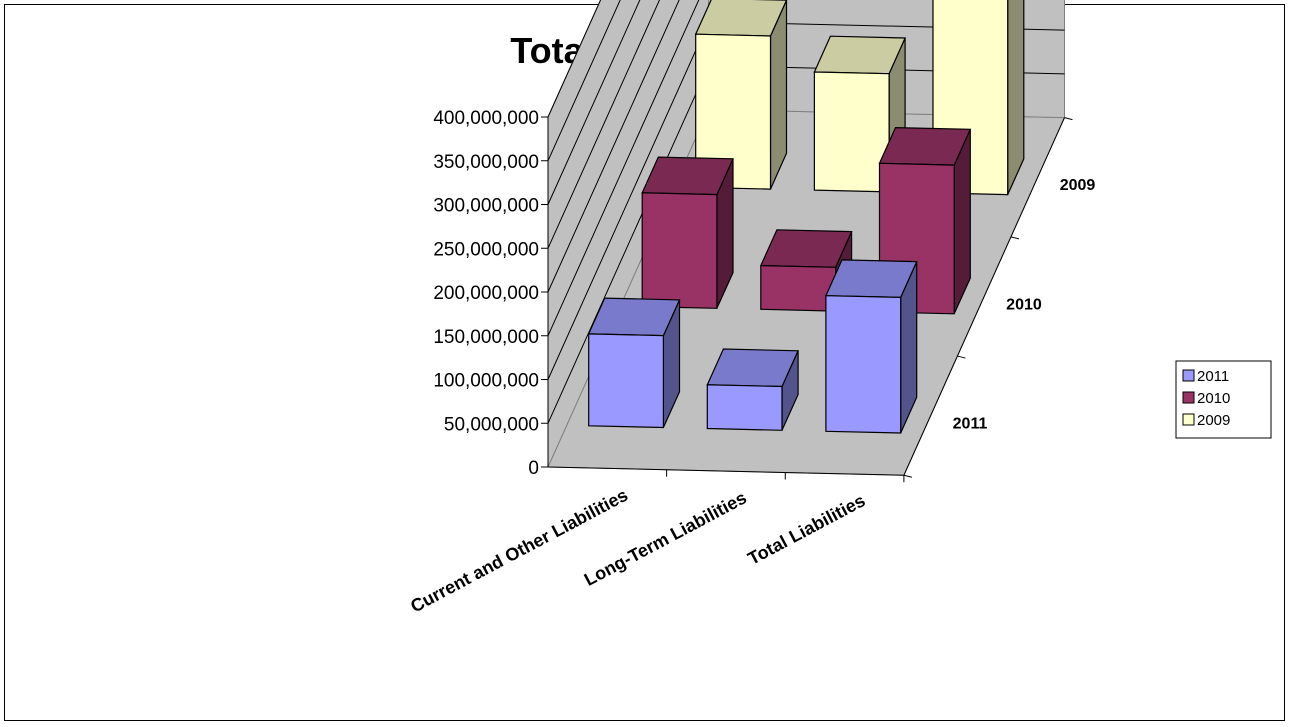  What do you see at coordinates (1213, 398) in the screenshot?
I see `legend-label: 2010` at bounding box center [1213, 398].